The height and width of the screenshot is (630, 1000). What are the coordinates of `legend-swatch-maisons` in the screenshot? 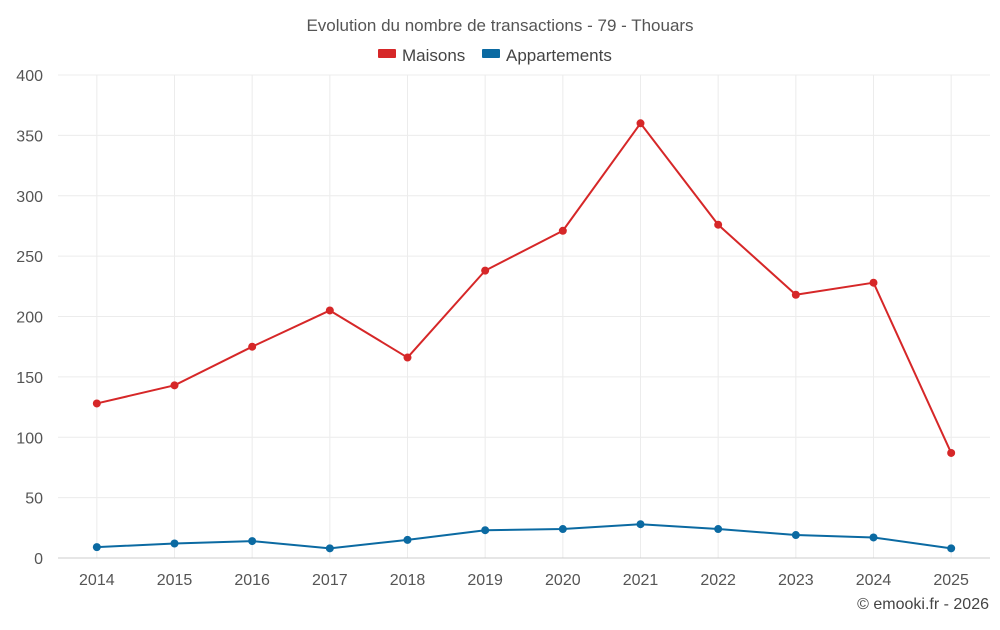 It's located at (387, 53).